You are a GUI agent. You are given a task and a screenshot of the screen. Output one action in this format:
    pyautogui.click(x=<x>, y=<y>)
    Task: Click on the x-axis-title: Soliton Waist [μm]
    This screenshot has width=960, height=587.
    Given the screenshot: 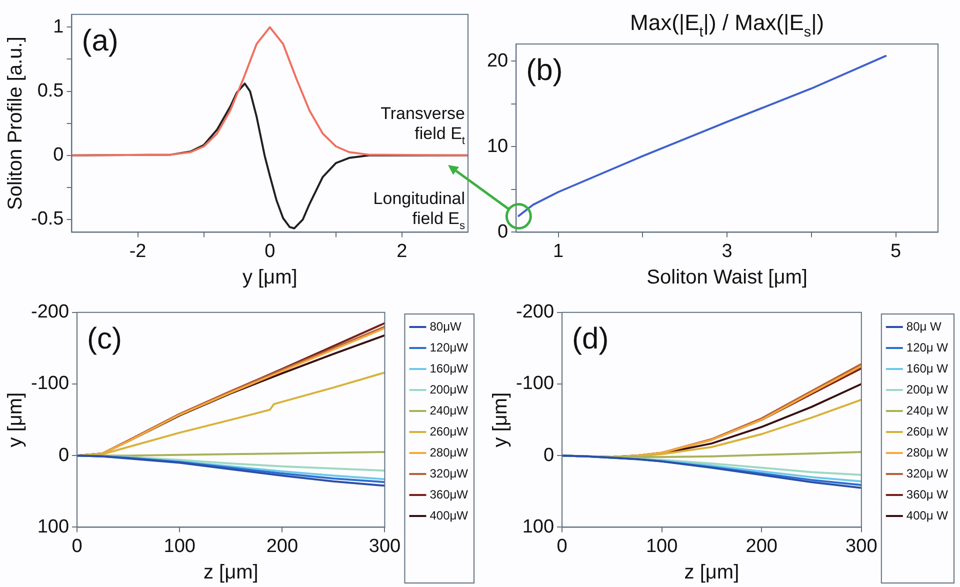 What is the action you would take?
    pyautogui.click(x=727, y=277)
    